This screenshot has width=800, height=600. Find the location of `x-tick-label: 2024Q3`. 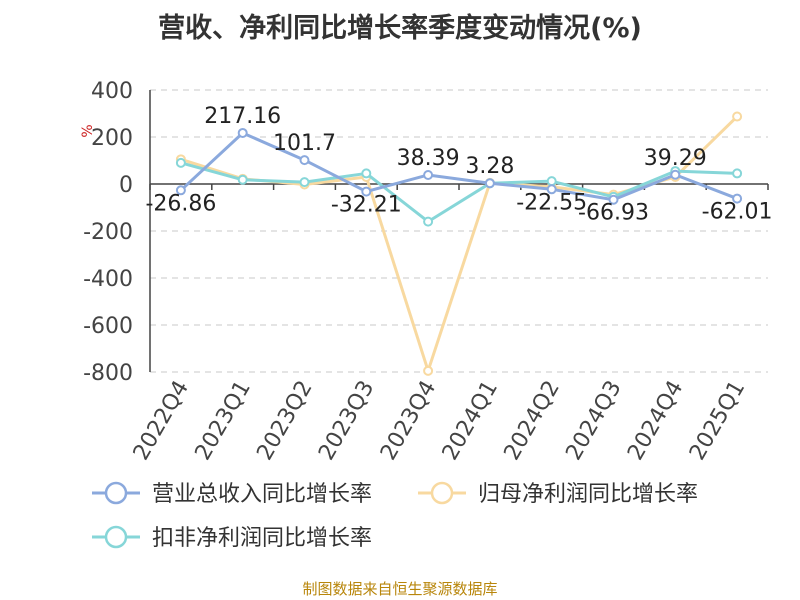

x-tick-label: 2024Q3 is located at coordinates (593, 421).